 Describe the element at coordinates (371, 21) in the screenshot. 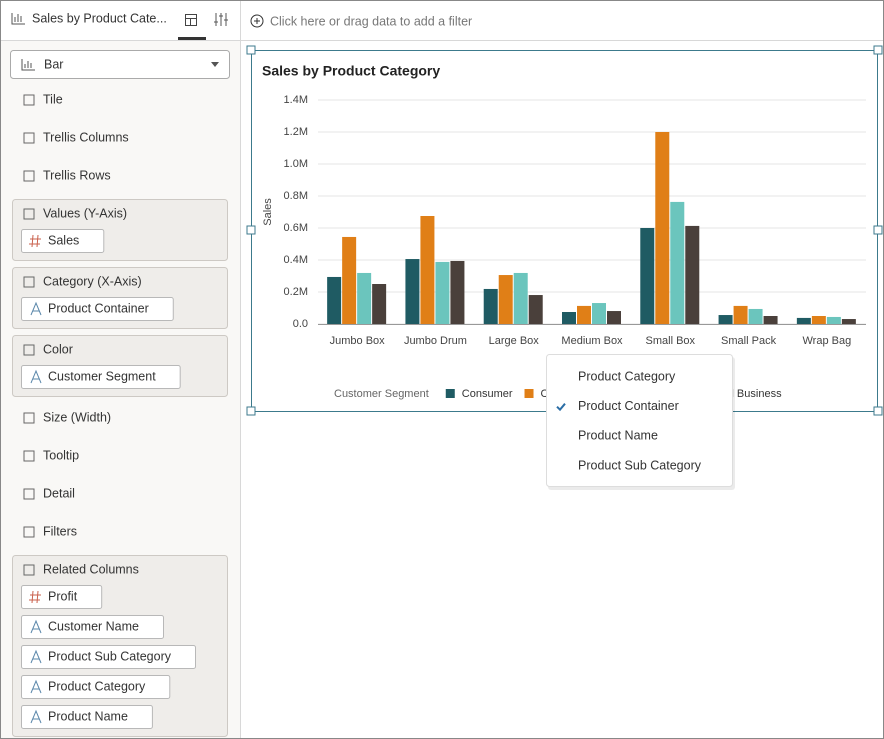

I see `filter-placeholder: Click here or drag data to add a filter` at that location.